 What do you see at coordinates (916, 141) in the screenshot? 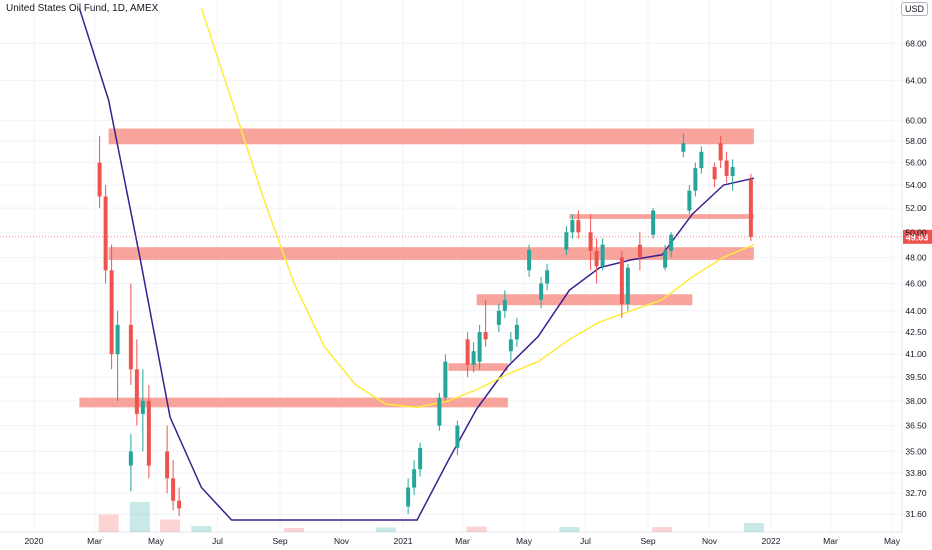
I see `y-tick-label: 58.00` at bounding box center [916, 141].